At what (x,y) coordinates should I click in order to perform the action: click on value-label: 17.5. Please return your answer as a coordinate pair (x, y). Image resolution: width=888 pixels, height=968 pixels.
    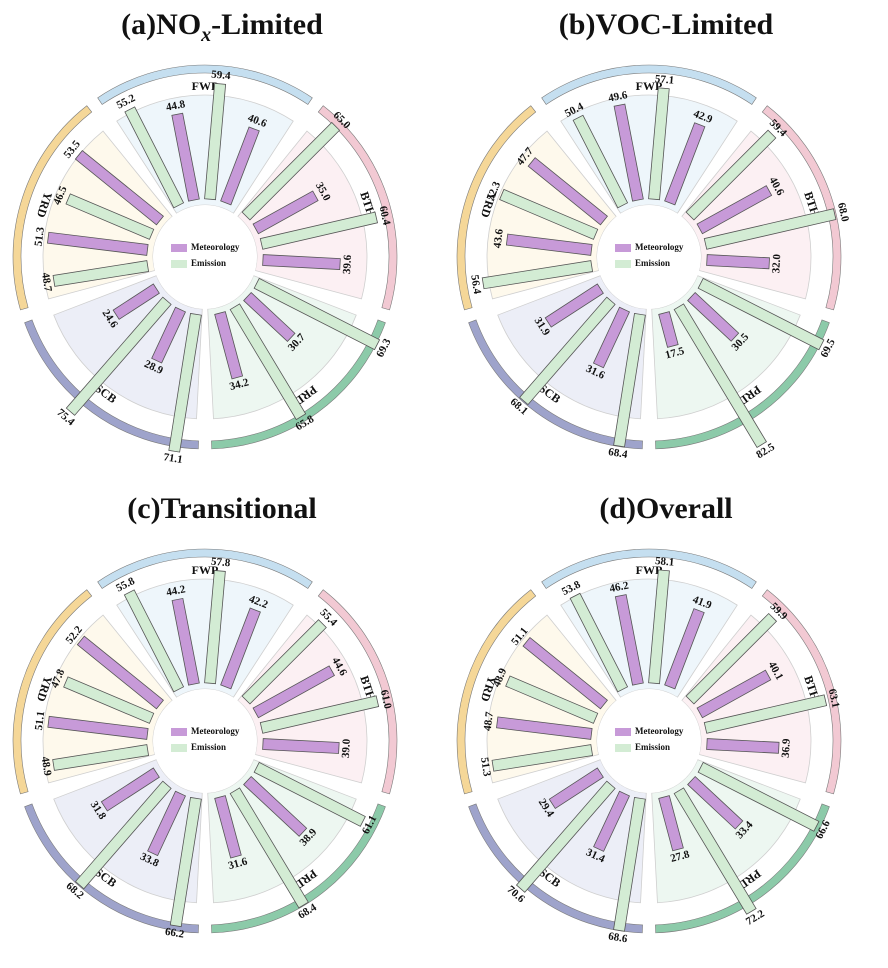
    Looking at the image, I should click on (675, 353).